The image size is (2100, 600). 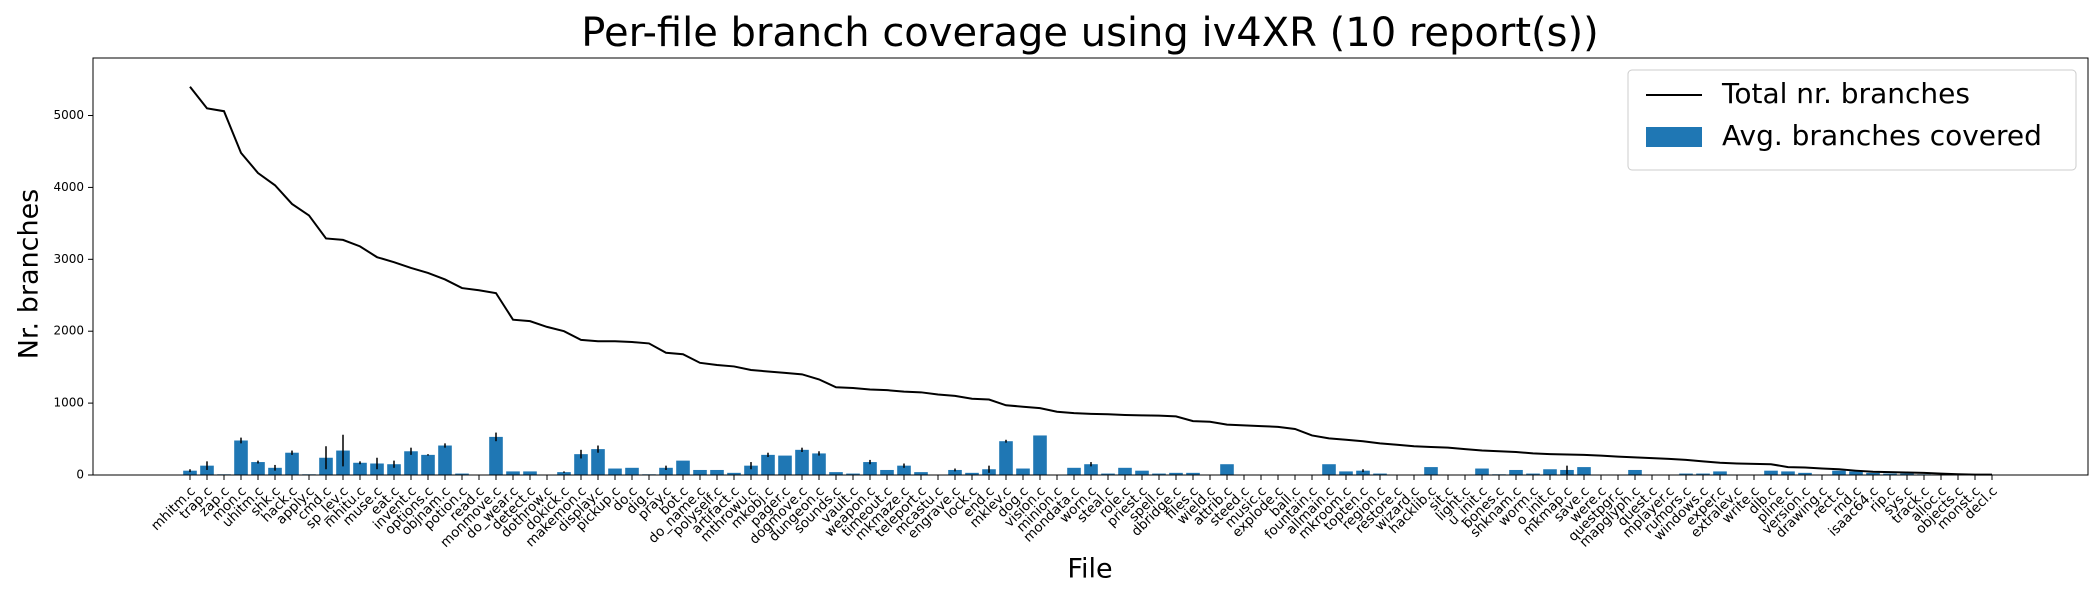 What do you see at coordinates (1845, 93) in the screenshot?
I see `legend-label: Total nr. branches` at bounding box center [1845, 93].